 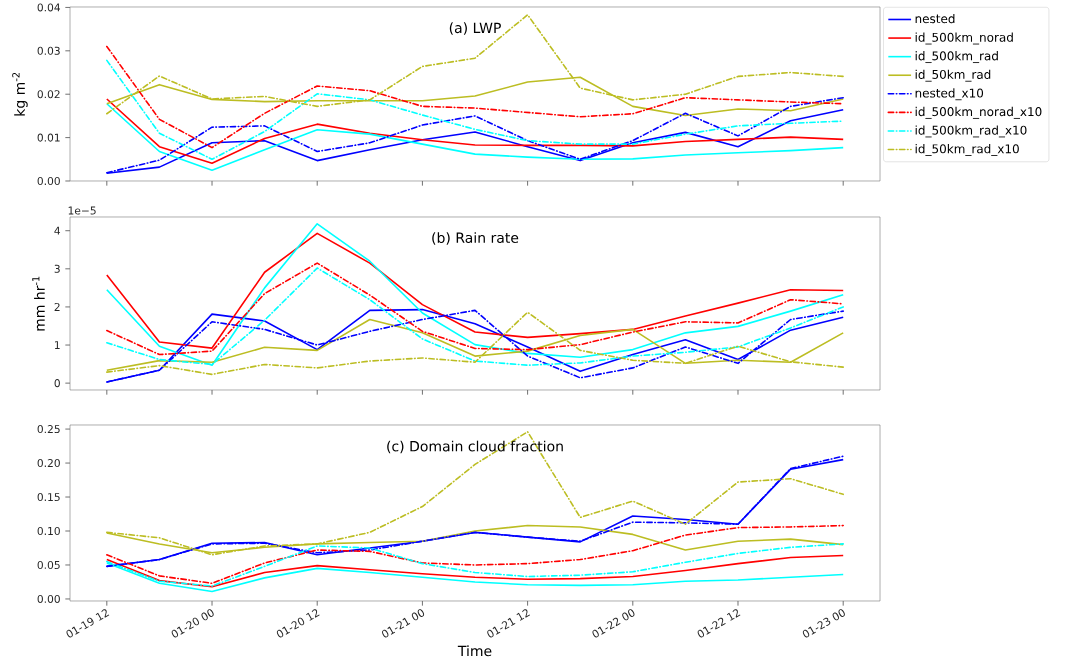 What do you see at coordinates (82, 210) in the screenshot?
I see `text: 1e−5` at bounding box center [82, 210].